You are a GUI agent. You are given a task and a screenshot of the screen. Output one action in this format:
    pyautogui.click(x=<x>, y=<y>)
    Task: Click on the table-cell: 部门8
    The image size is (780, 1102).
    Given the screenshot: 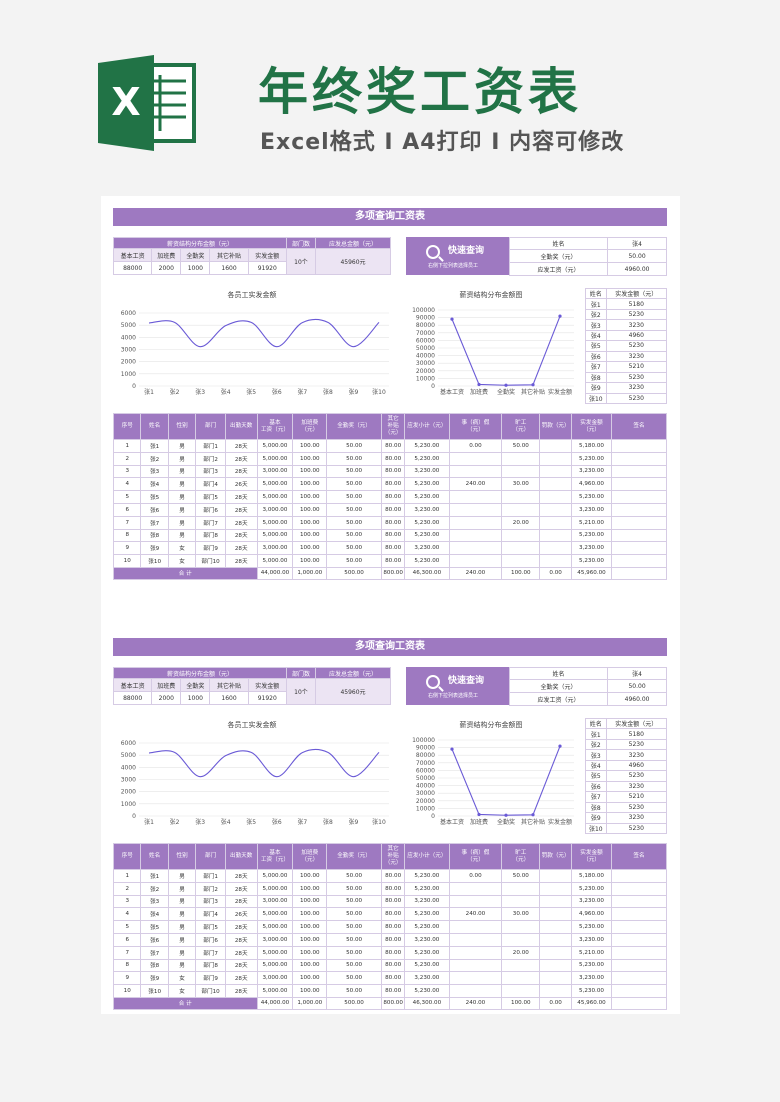 What is the action you would take?
    pyautogui.click(x=210, y=965)
    